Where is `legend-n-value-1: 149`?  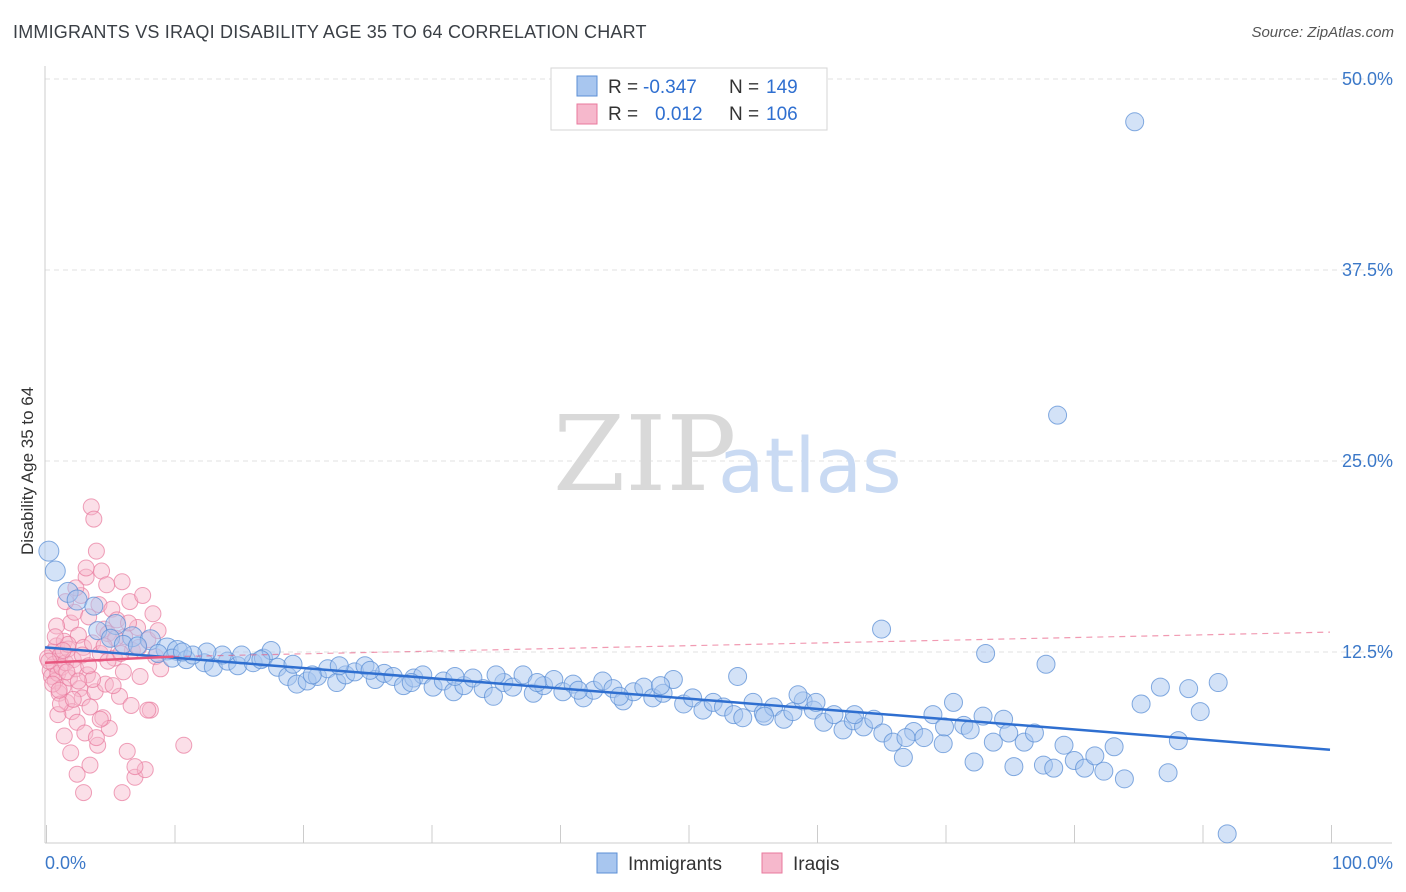 legend-n-value-1: 149 is located at coordinates (782, 87).